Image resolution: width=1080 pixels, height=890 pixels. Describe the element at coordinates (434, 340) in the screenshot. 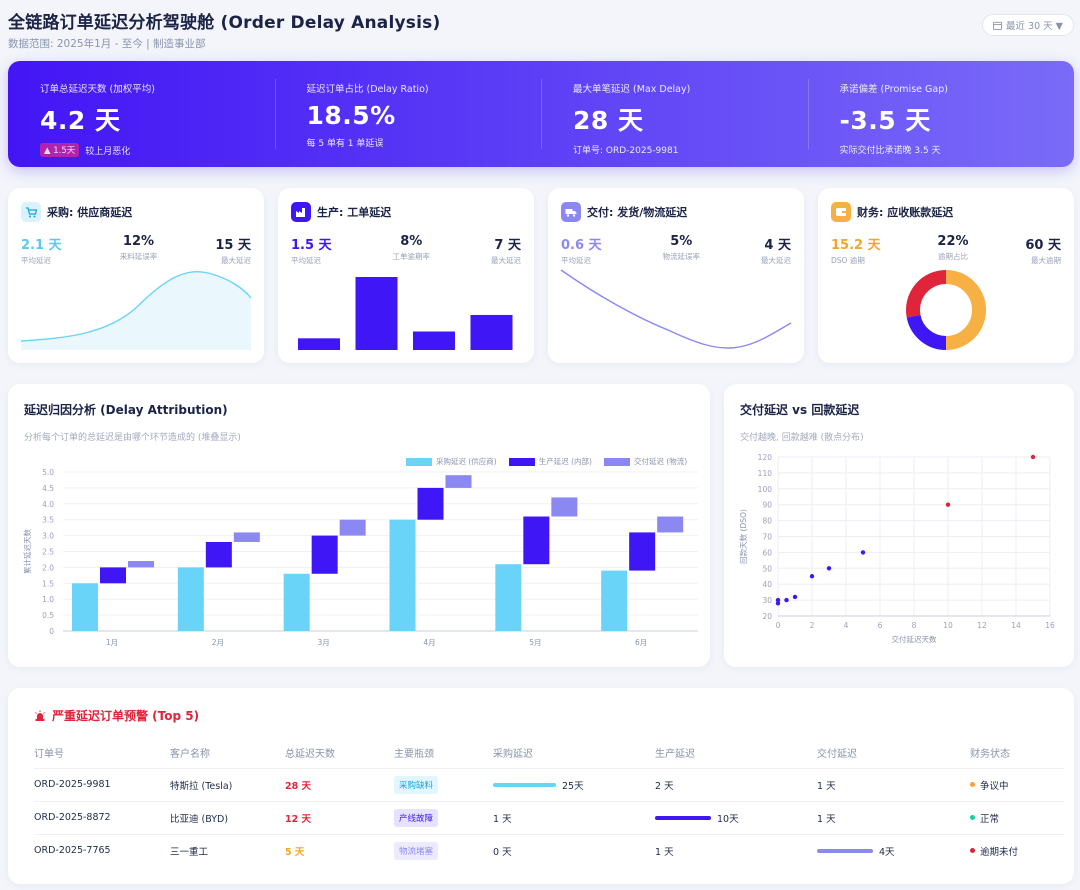

I see `production-bar` at that location.